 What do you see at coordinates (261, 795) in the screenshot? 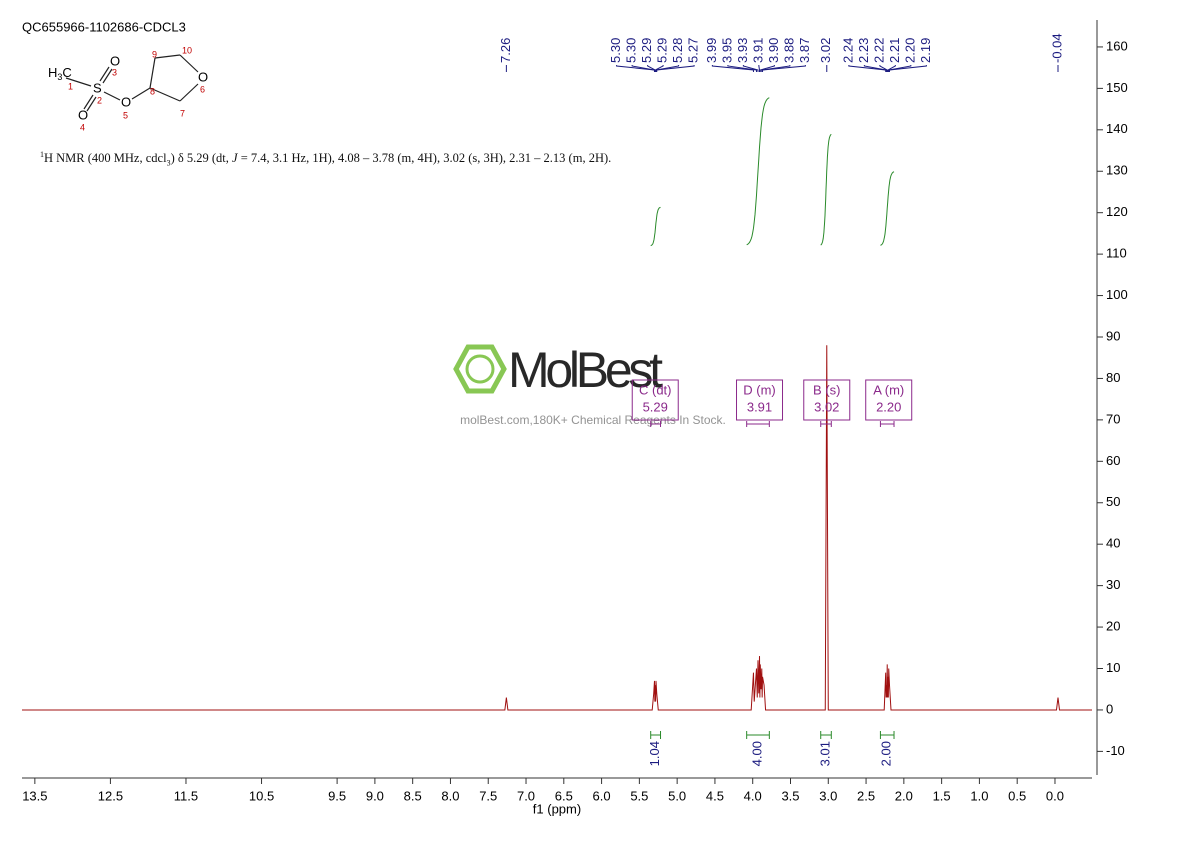
I see `x-tick-label: 10.5` at bounding box center [261, 795].